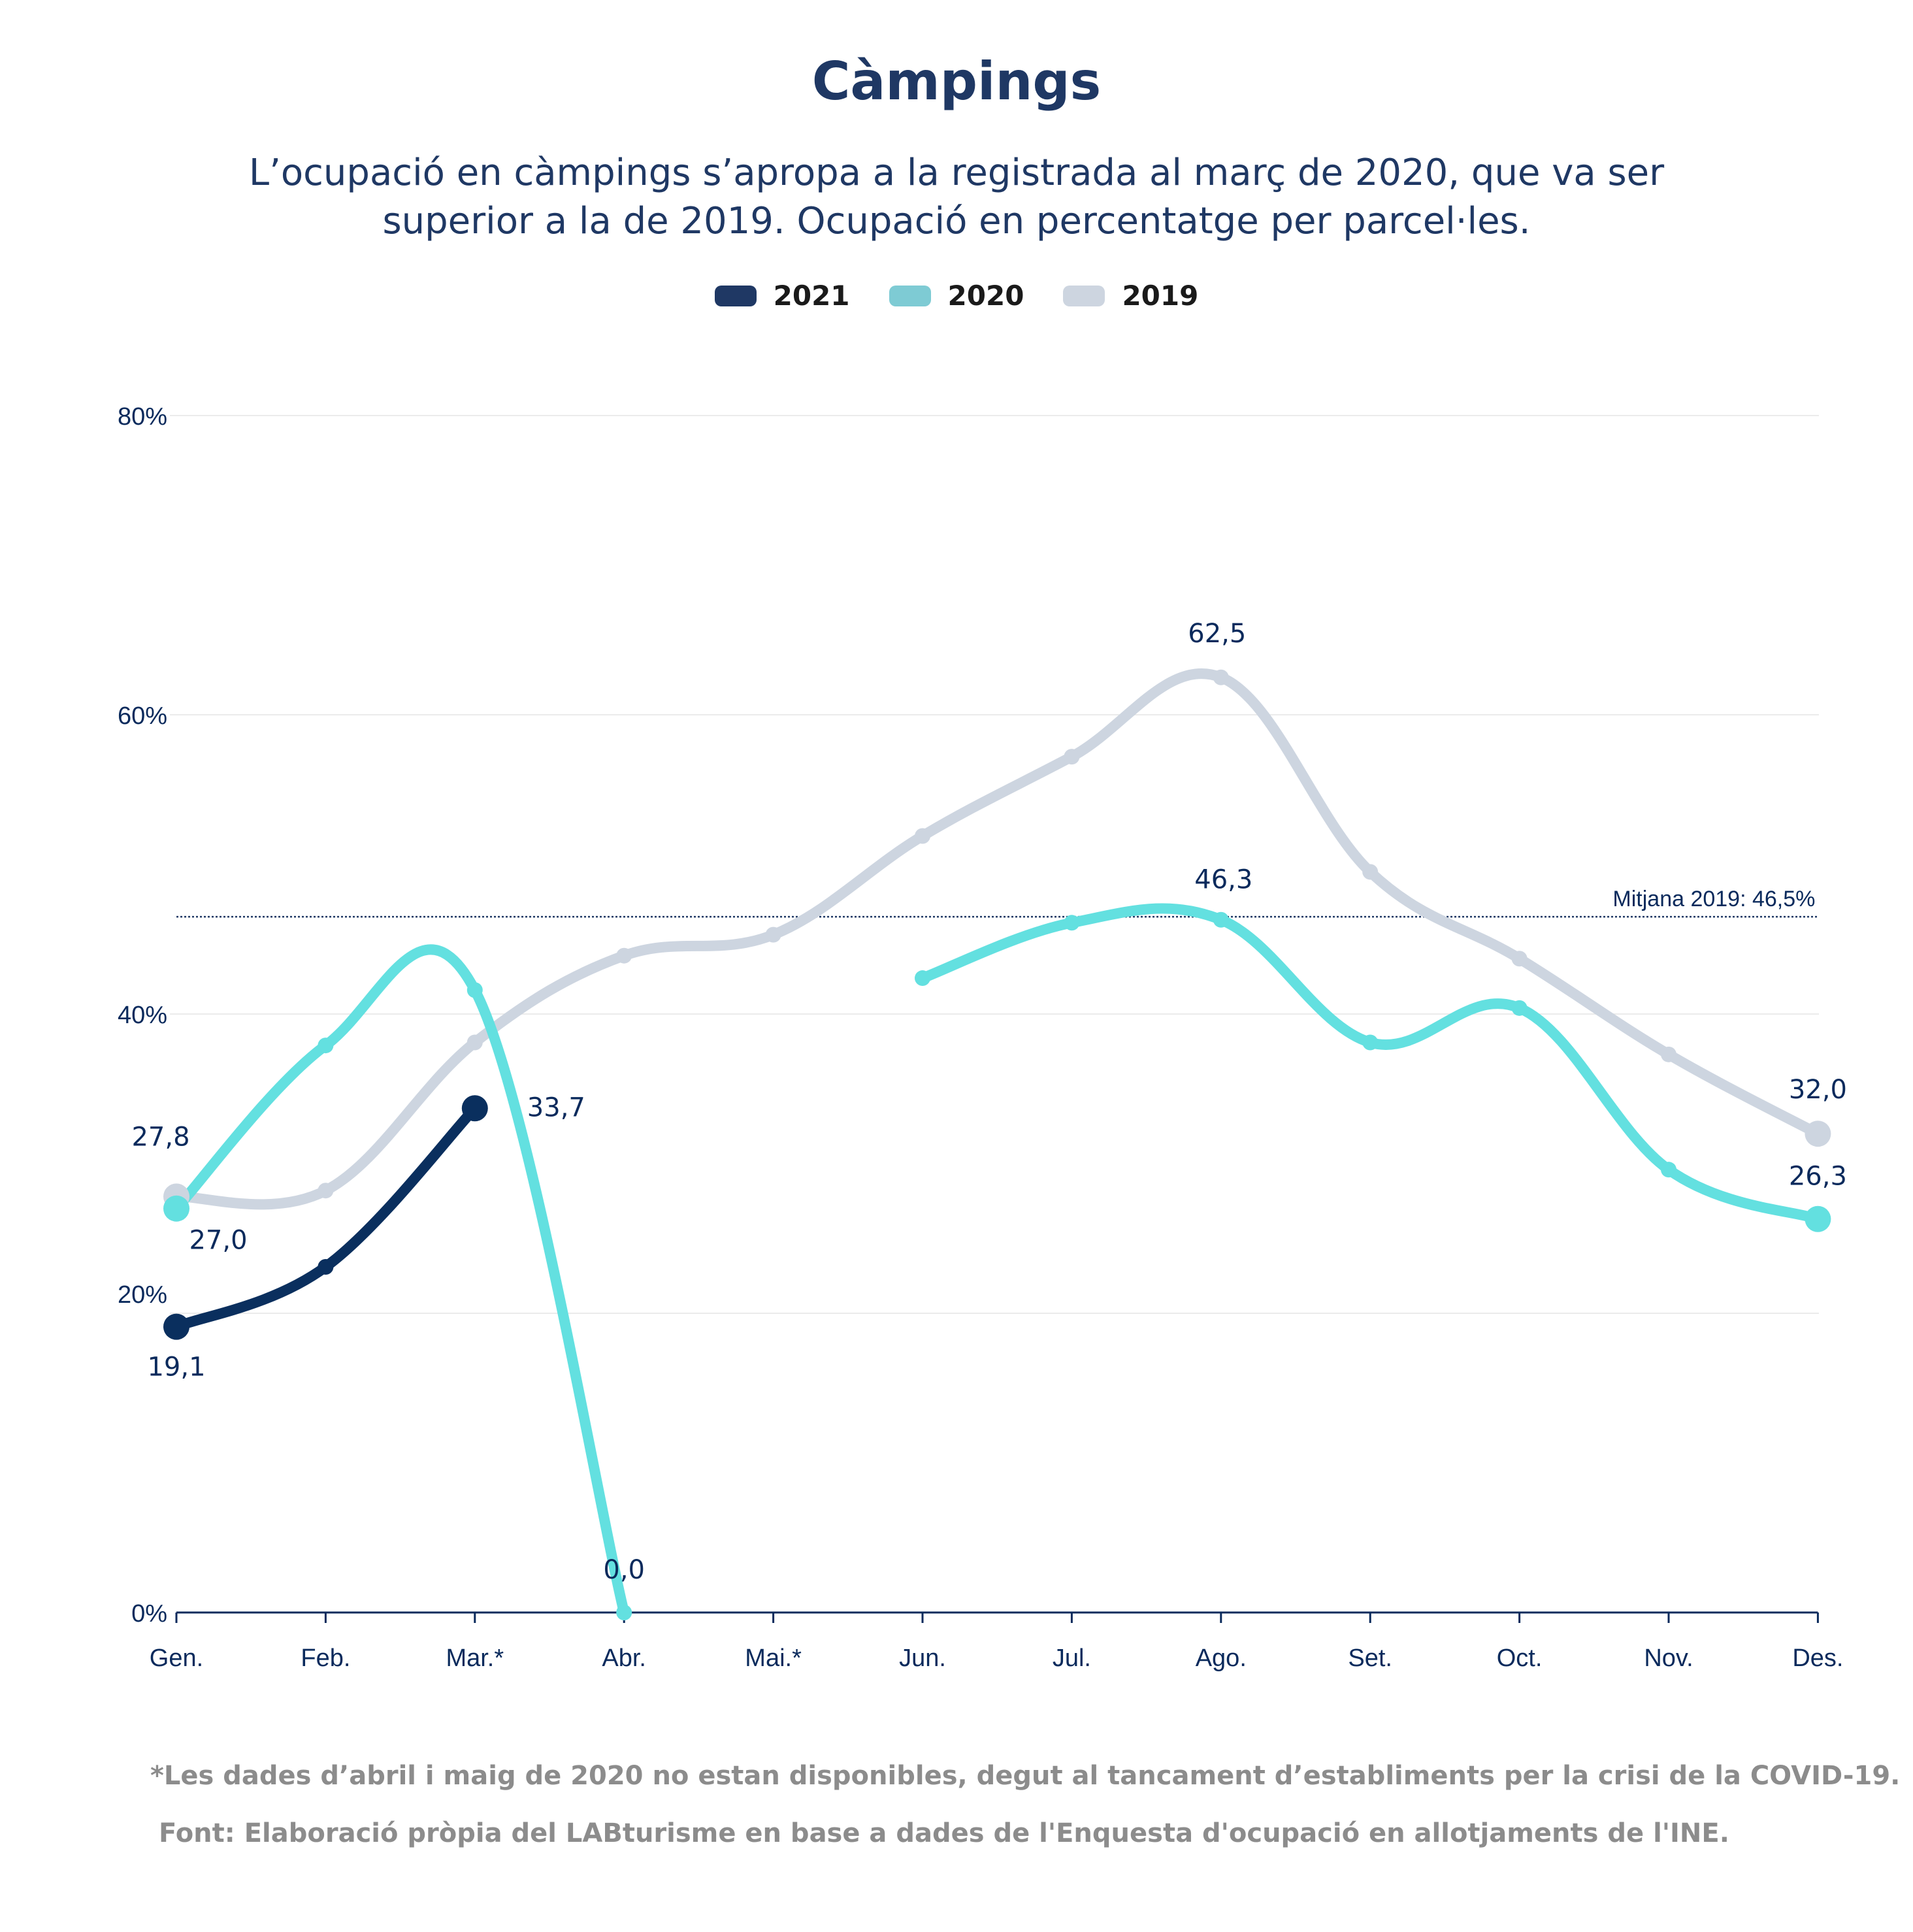  What do you see at coordinates (811, 296) in the screenshot?
I see `legend-label-2021: 2021` at bounding box center [811, 296].